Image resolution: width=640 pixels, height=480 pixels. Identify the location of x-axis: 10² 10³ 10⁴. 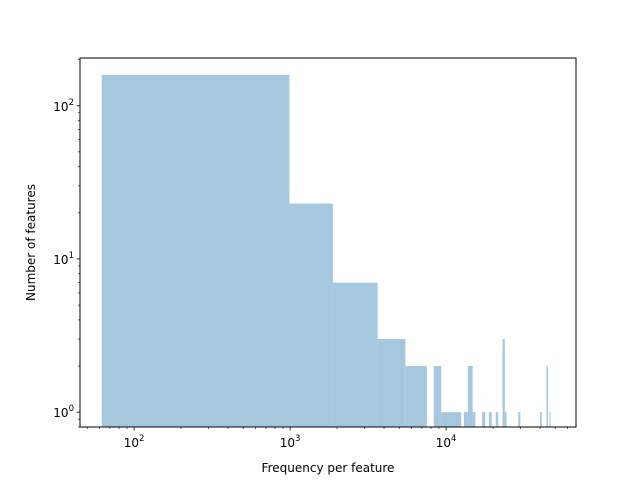
(327, 438).